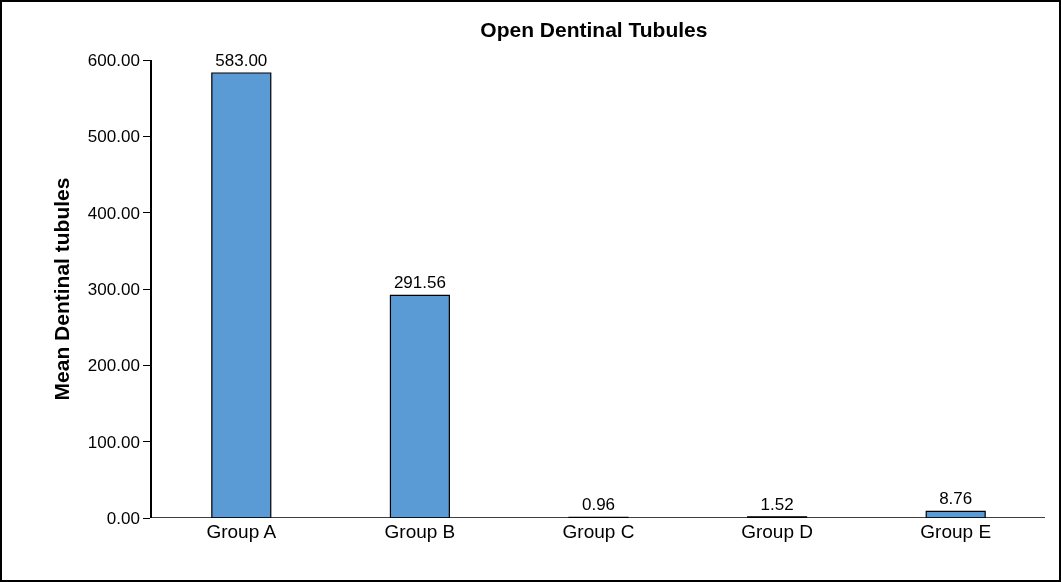 This screenshot has width=1061, height=582. I want to click on x-tick-label: Group B, so click(420, 531).